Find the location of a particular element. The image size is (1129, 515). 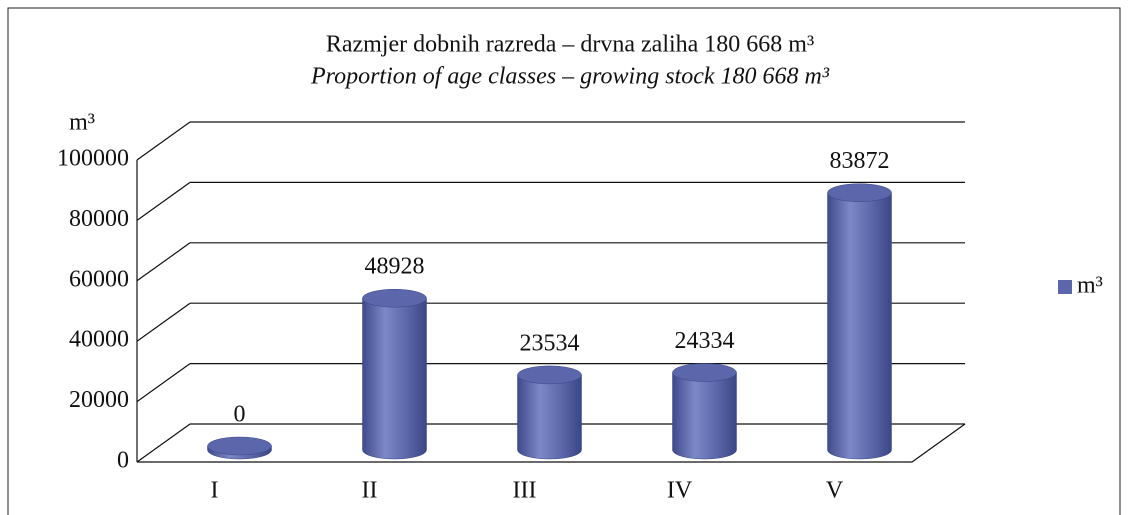

legend-label: m³ is located at coordinates (1090, 286).